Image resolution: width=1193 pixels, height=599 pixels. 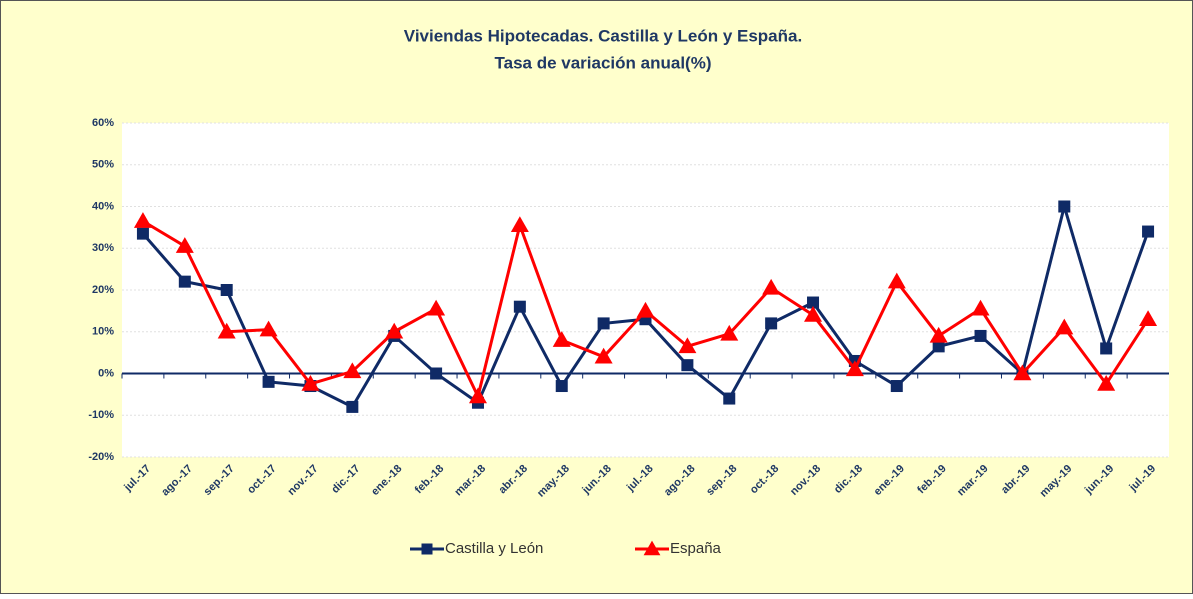 What do you see at coordinates (103, 165) in the screenshot?
I see `y-tick-label: 50%` at bounding box center [103, 165].